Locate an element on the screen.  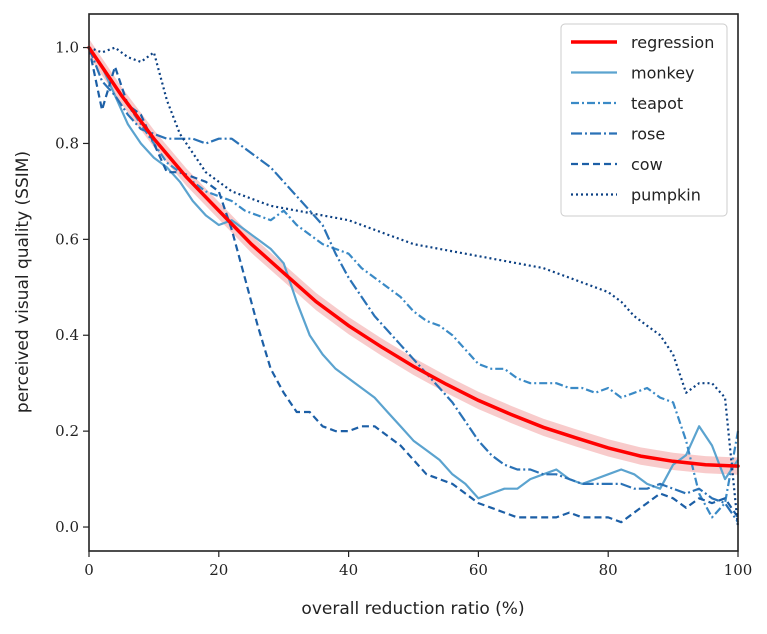
y-tick-label: 1.0 is located at coordinates (67, 48).